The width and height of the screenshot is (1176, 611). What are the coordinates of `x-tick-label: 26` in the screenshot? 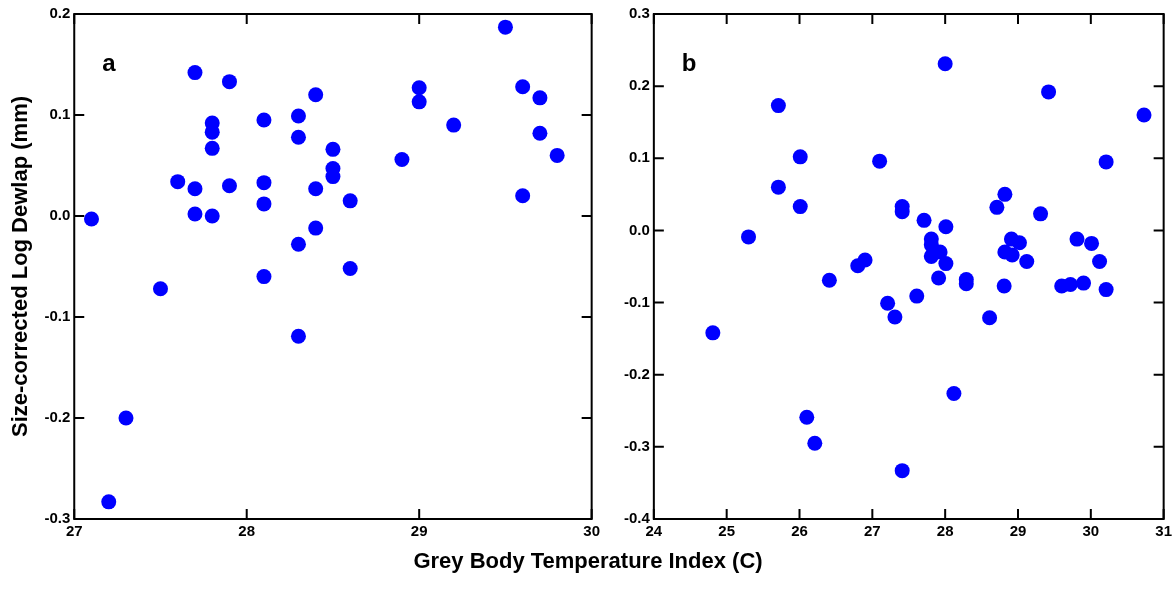 It's located at (799, 531).